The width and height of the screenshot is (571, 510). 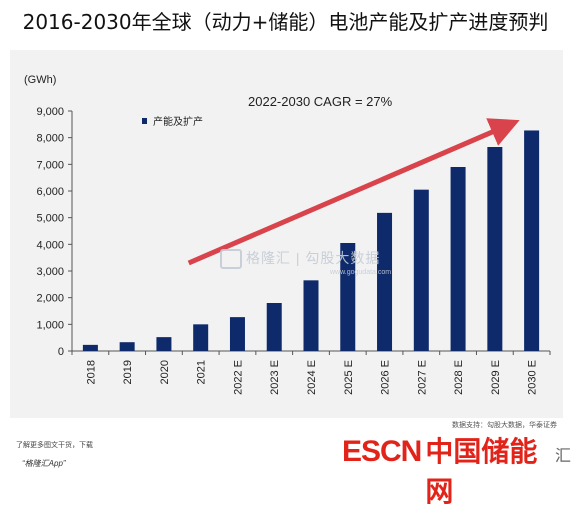 I want to click on cagr-annotation: 2022-2030 CAGR = 27%, so click(x=320, y=101).